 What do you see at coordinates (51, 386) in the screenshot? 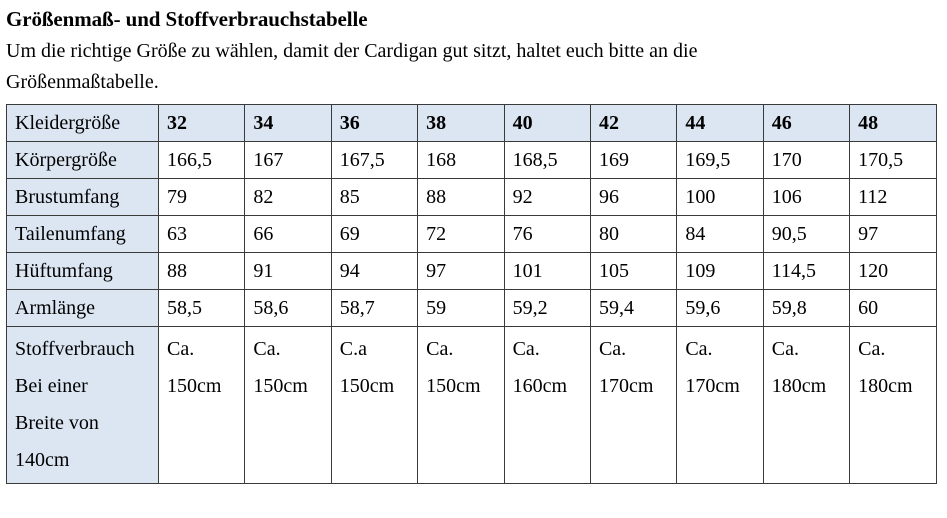
I see `stoffverbrauch-line-2: Bei einer` at bounding box center [51, 386].